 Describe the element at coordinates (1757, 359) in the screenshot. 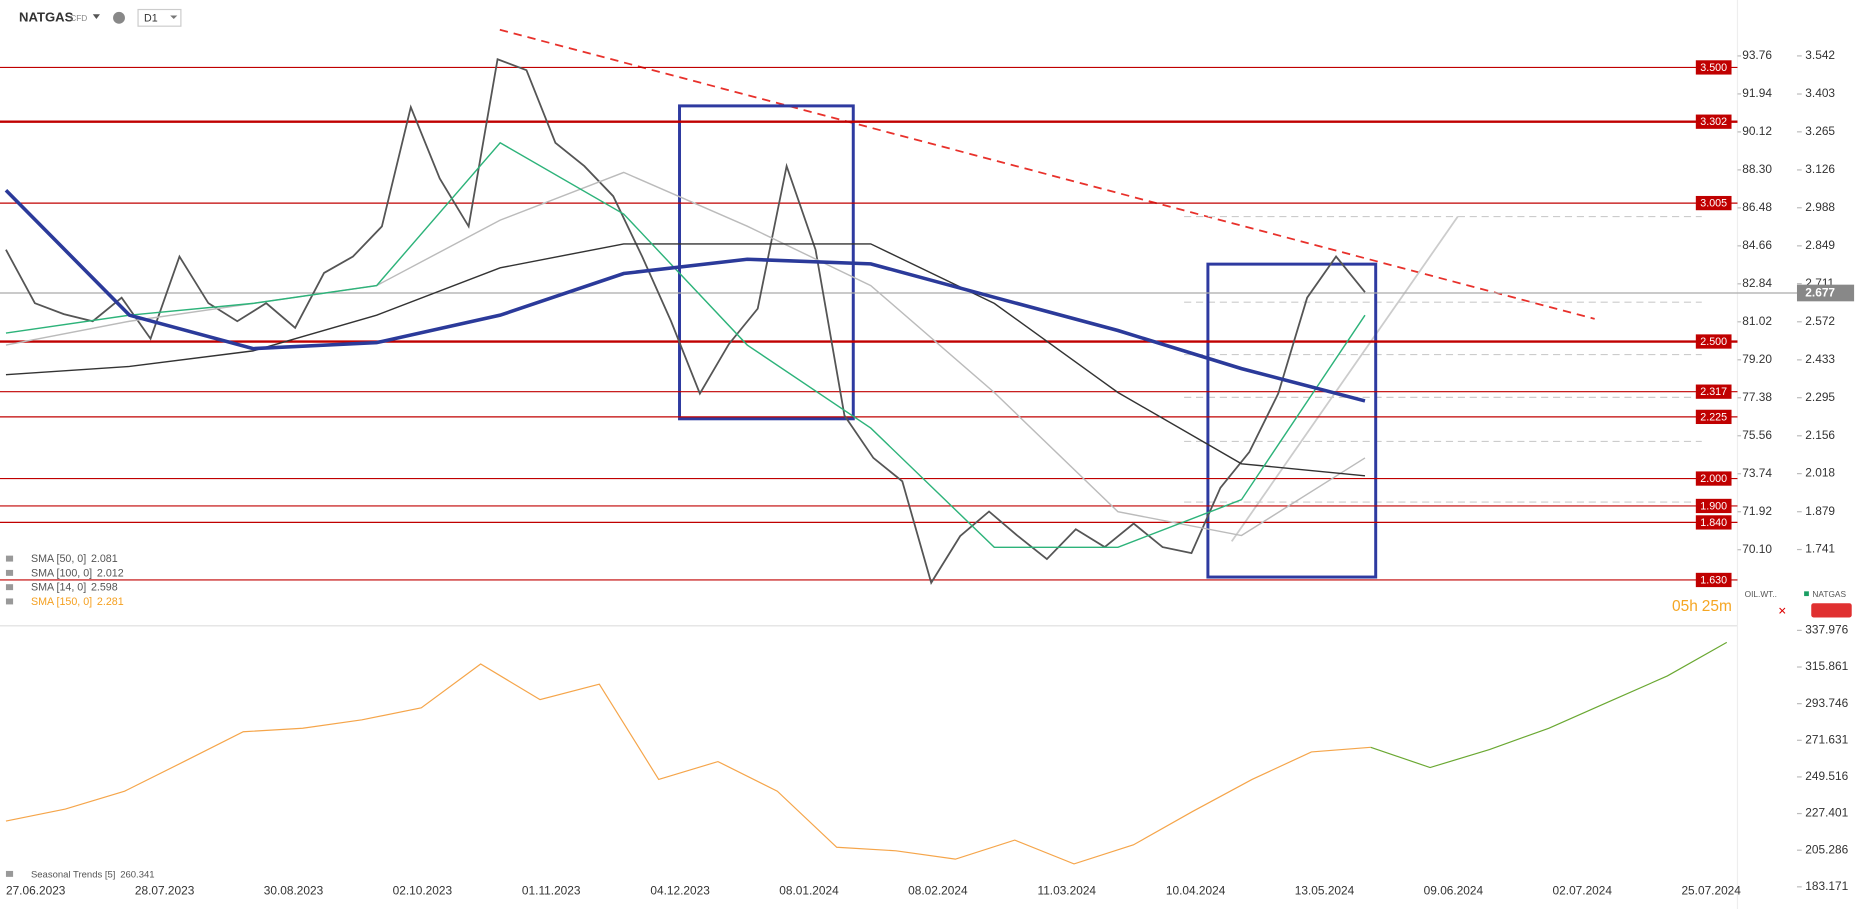

I see `y2-tick-label: 79.20` at that location.